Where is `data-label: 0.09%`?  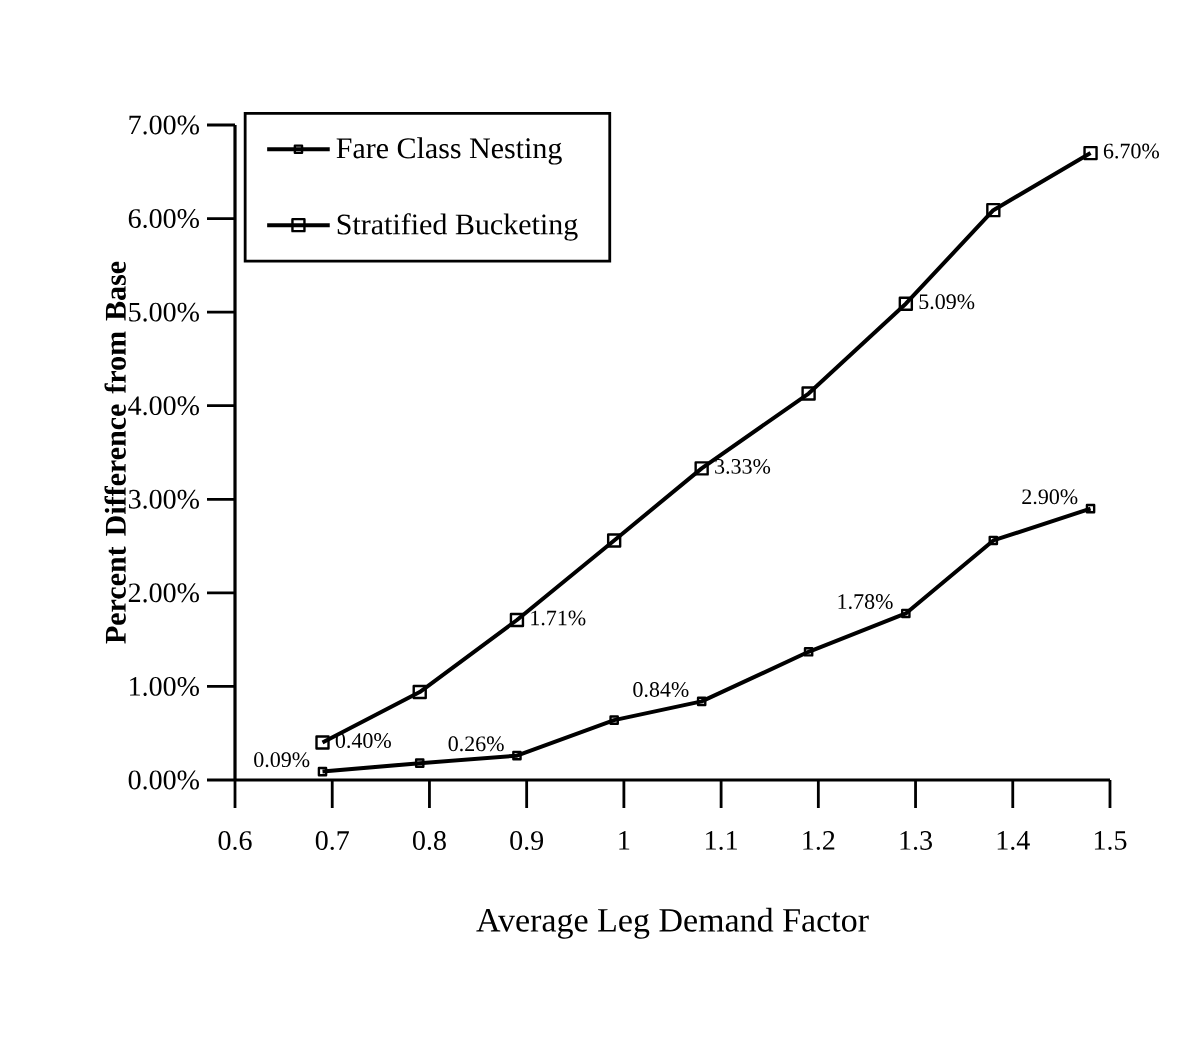 data-label: 0.09% is located at coordinates (282, 760).